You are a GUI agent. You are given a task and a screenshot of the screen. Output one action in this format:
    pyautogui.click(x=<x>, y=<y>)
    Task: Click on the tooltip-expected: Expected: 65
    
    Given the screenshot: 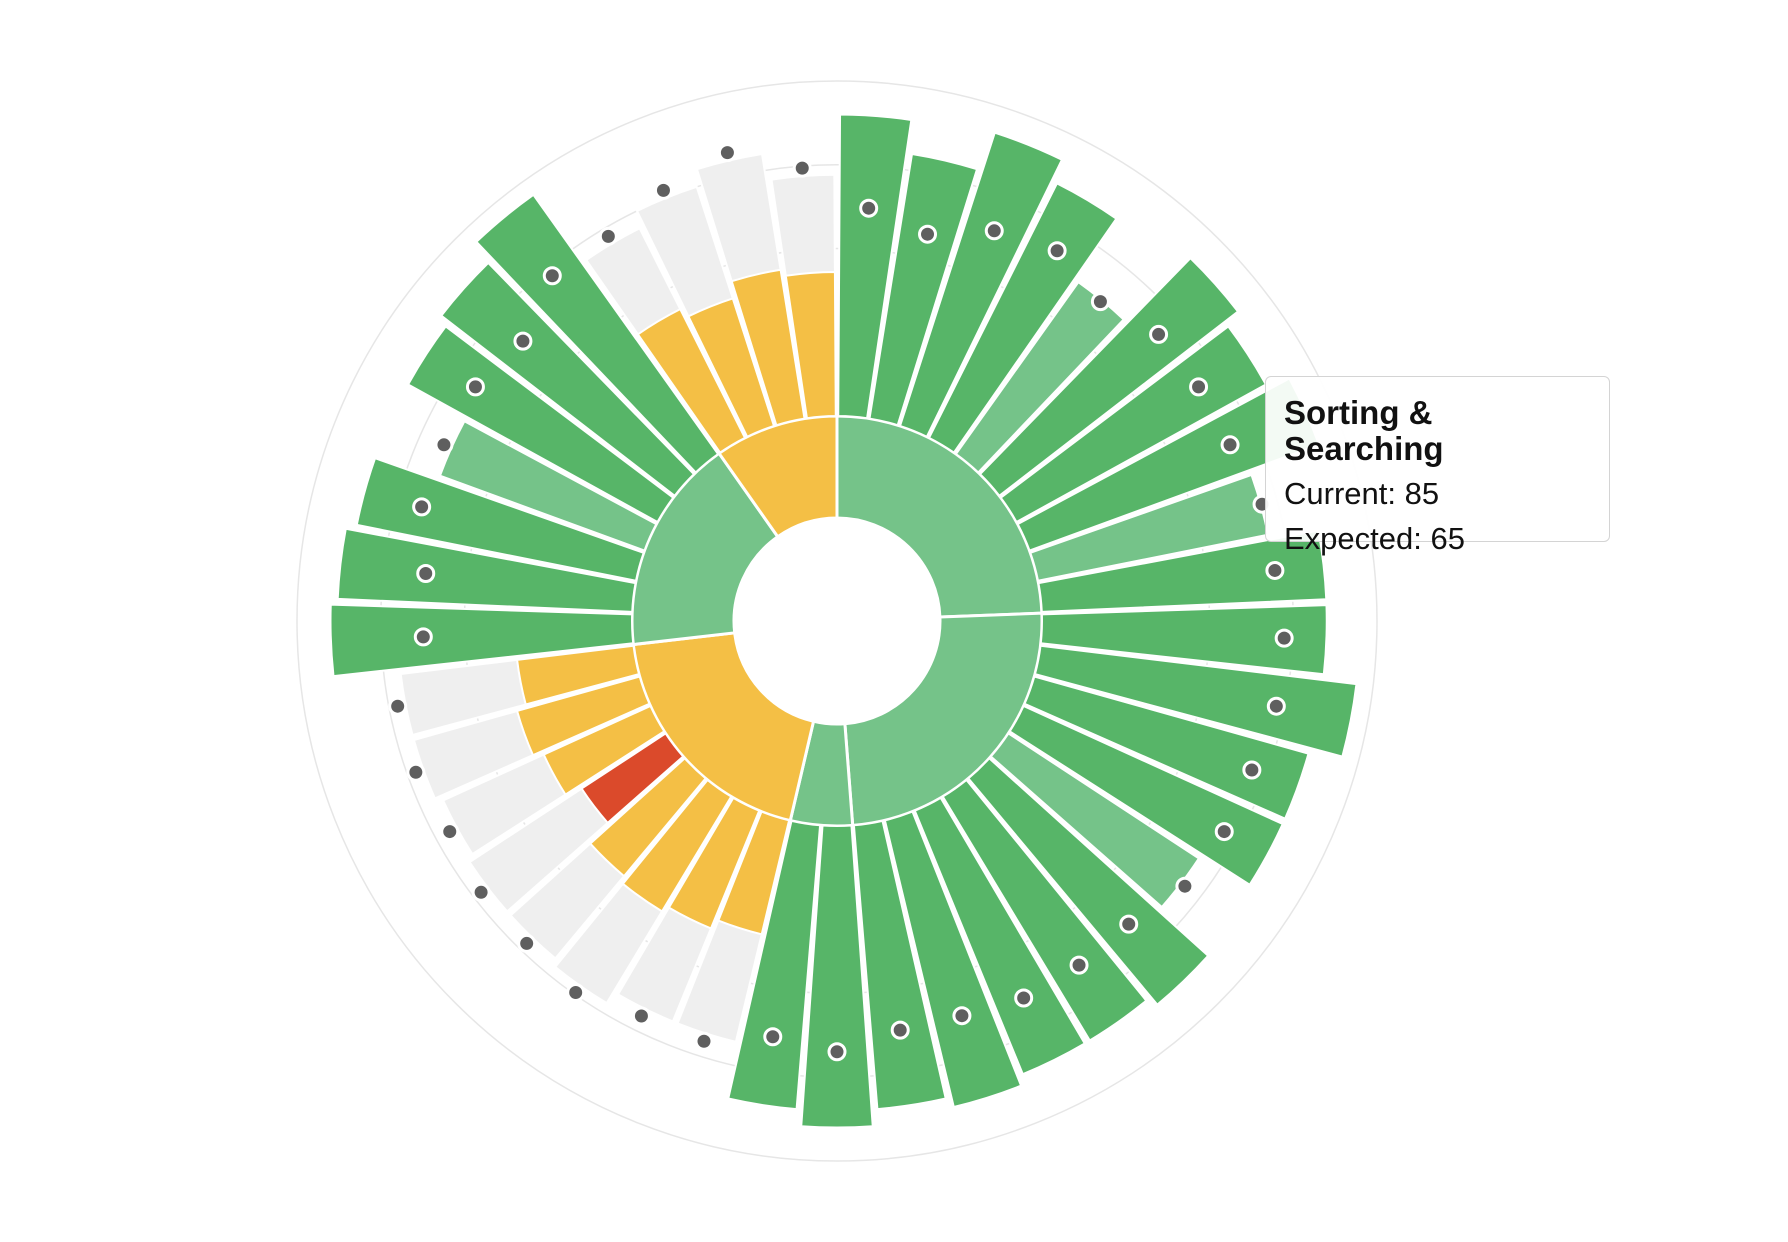 What is the action you would take?
    pyautogui.click(x=1374, y=538)
    